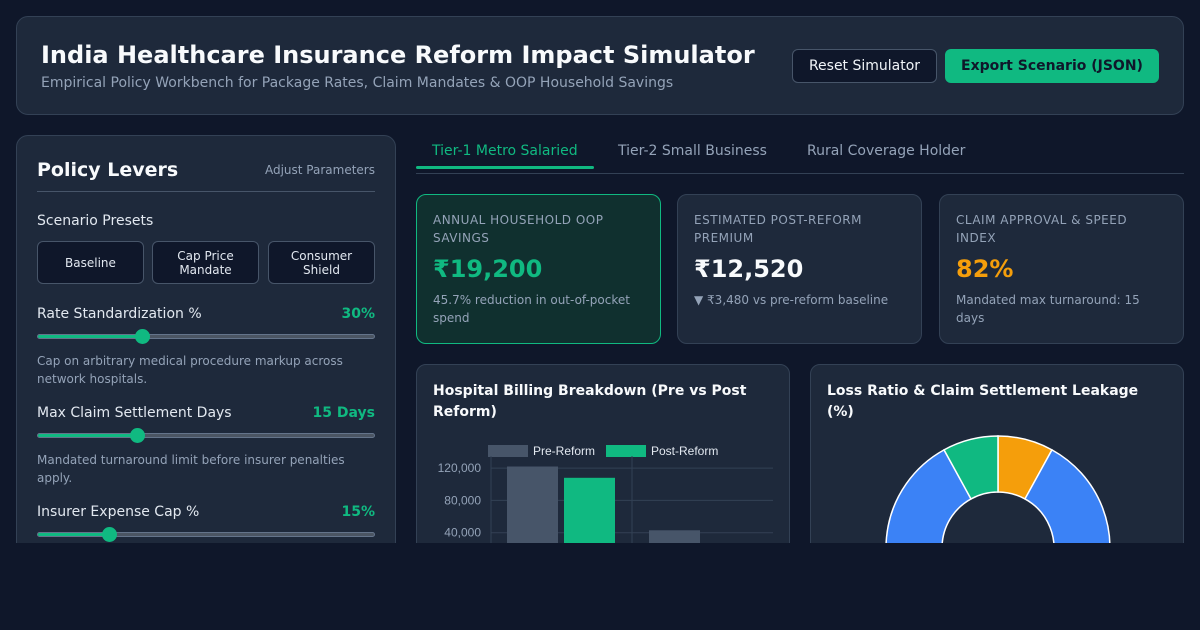  Describe the element at coordinates (692, 151) in the screenshot. I see `tab-tier2-small-business: Tier-2 Small Business` at that location.